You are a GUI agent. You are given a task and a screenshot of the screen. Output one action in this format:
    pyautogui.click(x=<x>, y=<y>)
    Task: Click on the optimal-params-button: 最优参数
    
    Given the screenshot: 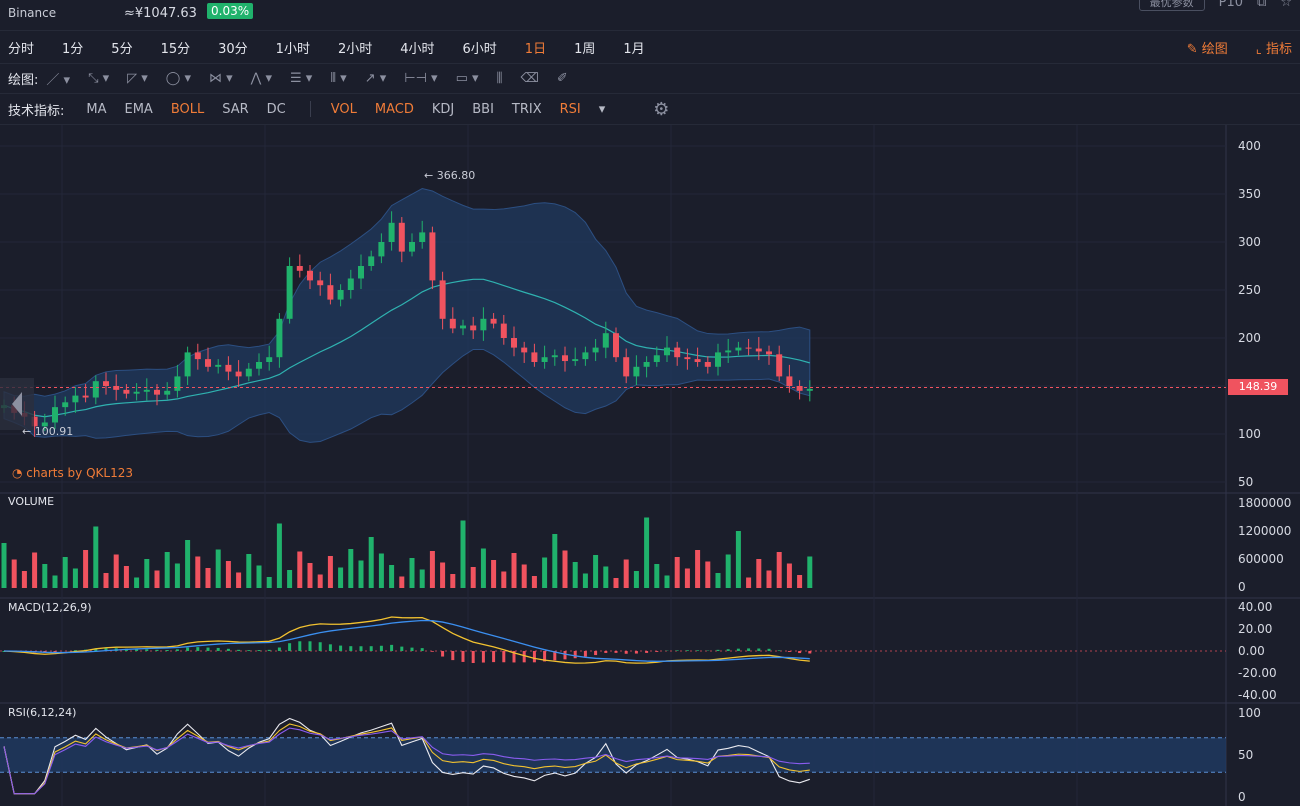 What is the action you would take?
    pyautogui.click(x=1171, y=5)
    